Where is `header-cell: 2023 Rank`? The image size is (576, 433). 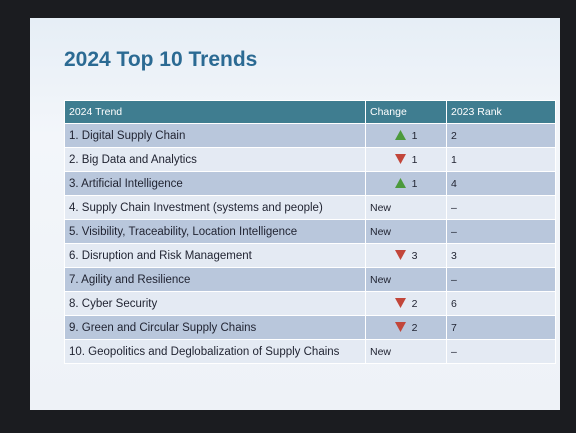
header-cell: 2023 Rank is located at coordinates (501, 112).